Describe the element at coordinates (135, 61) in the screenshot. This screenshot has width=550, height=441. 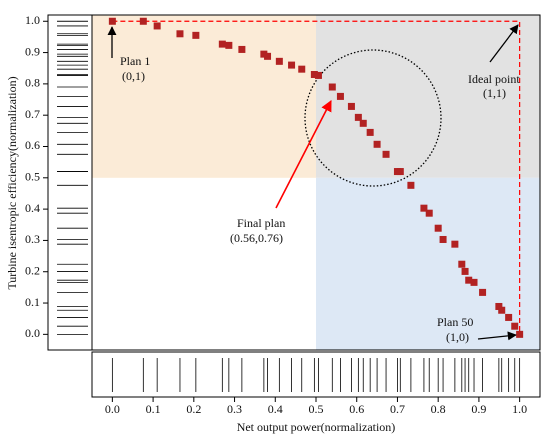
I see `annotation: Plan 1` at that location.